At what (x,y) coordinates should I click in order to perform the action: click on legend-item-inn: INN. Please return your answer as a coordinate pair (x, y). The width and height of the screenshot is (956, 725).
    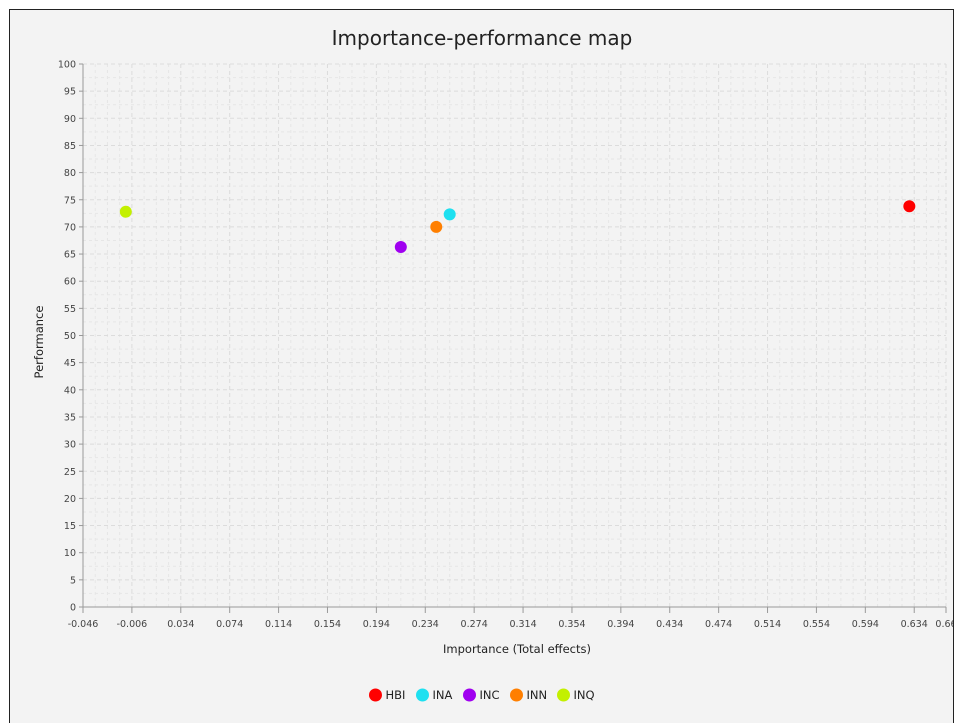
    Looking at the image, I should click on (528, 695).